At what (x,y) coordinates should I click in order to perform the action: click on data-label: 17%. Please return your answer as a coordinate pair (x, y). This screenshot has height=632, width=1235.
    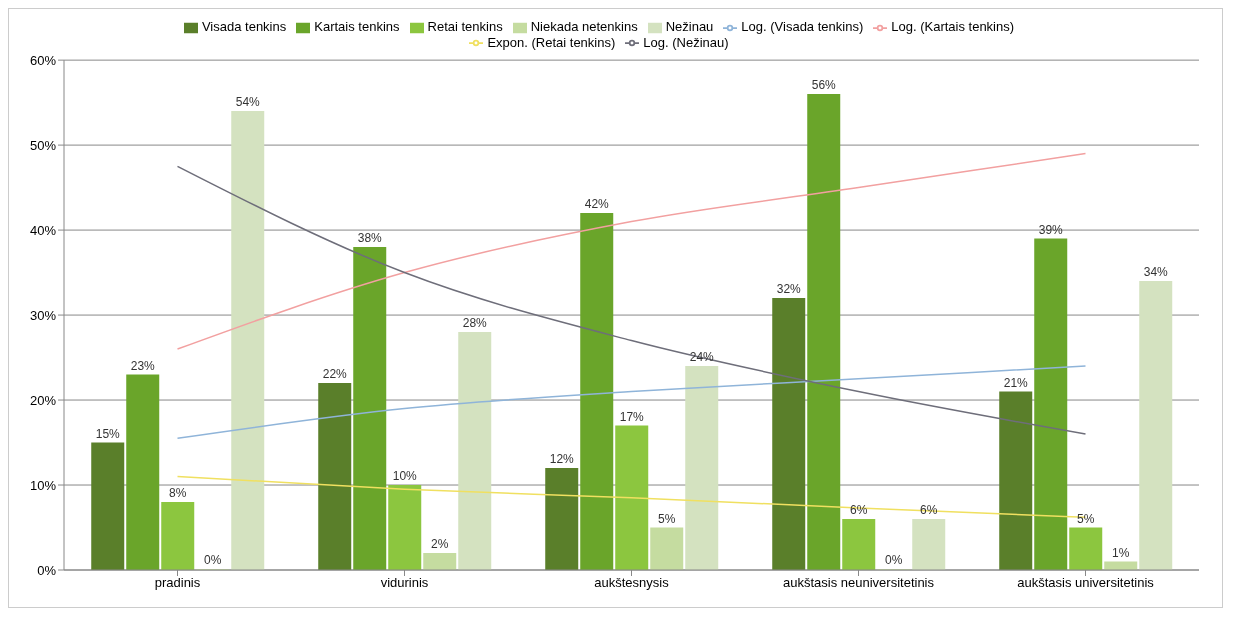
    Looking at the image, I should click on (632, 416).